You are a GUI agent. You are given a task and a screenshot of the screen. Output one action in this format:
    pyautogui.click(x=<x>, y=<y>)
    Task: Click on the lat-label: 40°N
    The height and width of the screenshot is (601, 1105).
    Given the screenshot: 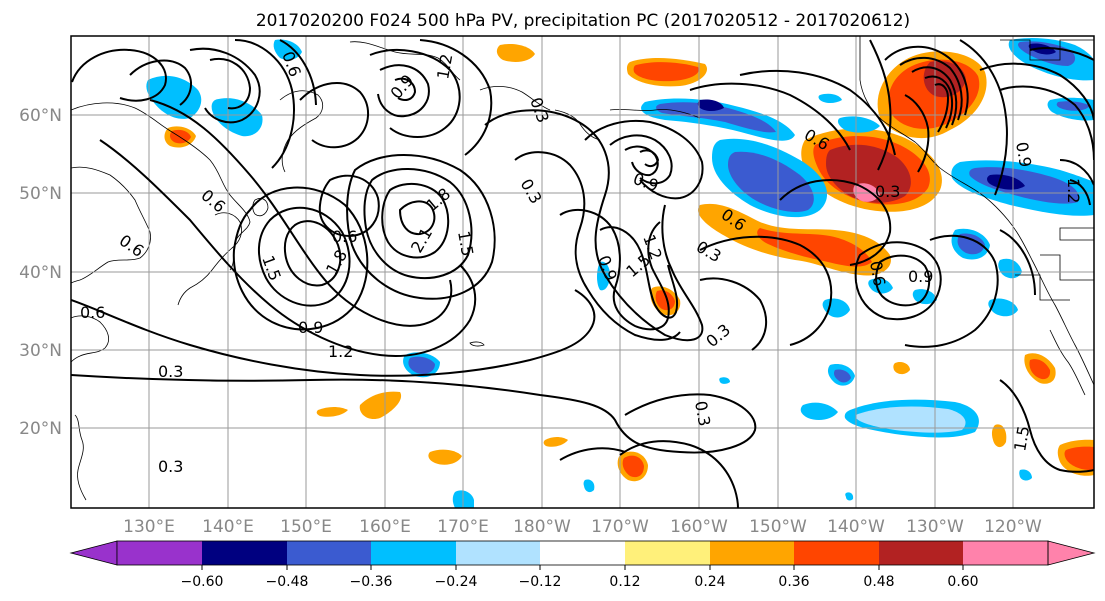 What is the action you would take?
    pyautogui.click(x=40, y=273)
    